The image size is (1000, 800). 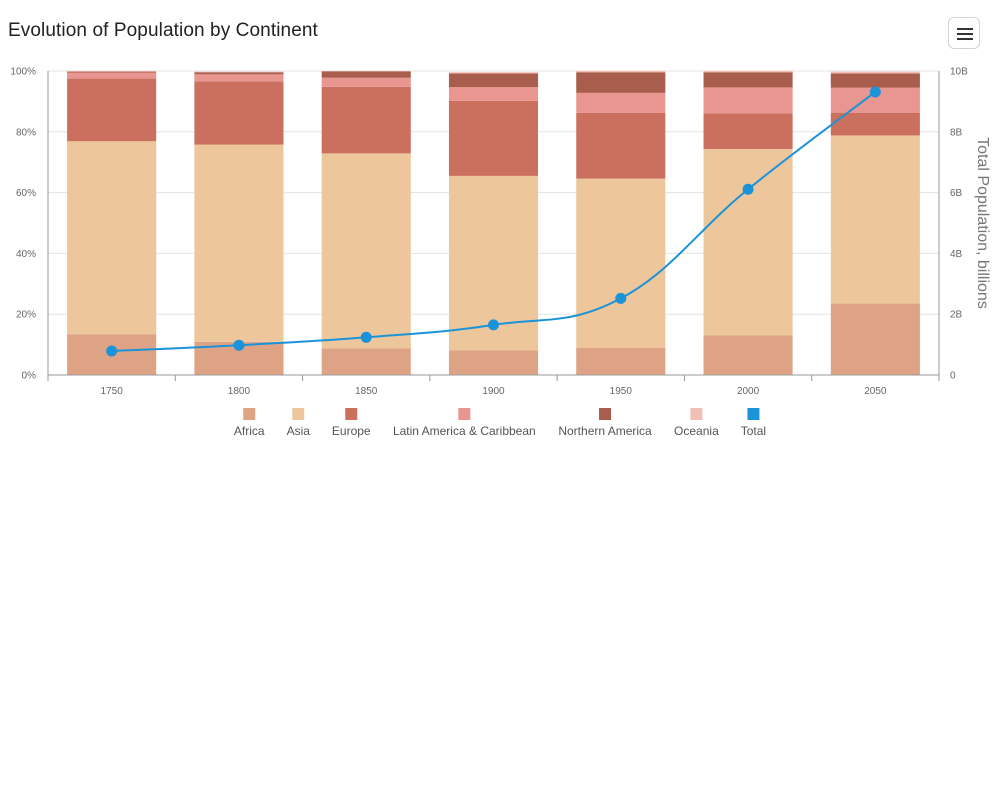 I want to click on y-right-tick-label: 4B, so click(x=956, y=254).